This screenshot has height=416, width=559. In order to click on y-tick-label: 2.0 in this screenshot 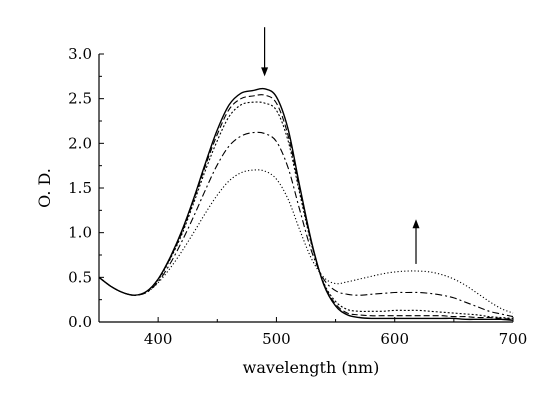, I will do `click(80, 143)`.